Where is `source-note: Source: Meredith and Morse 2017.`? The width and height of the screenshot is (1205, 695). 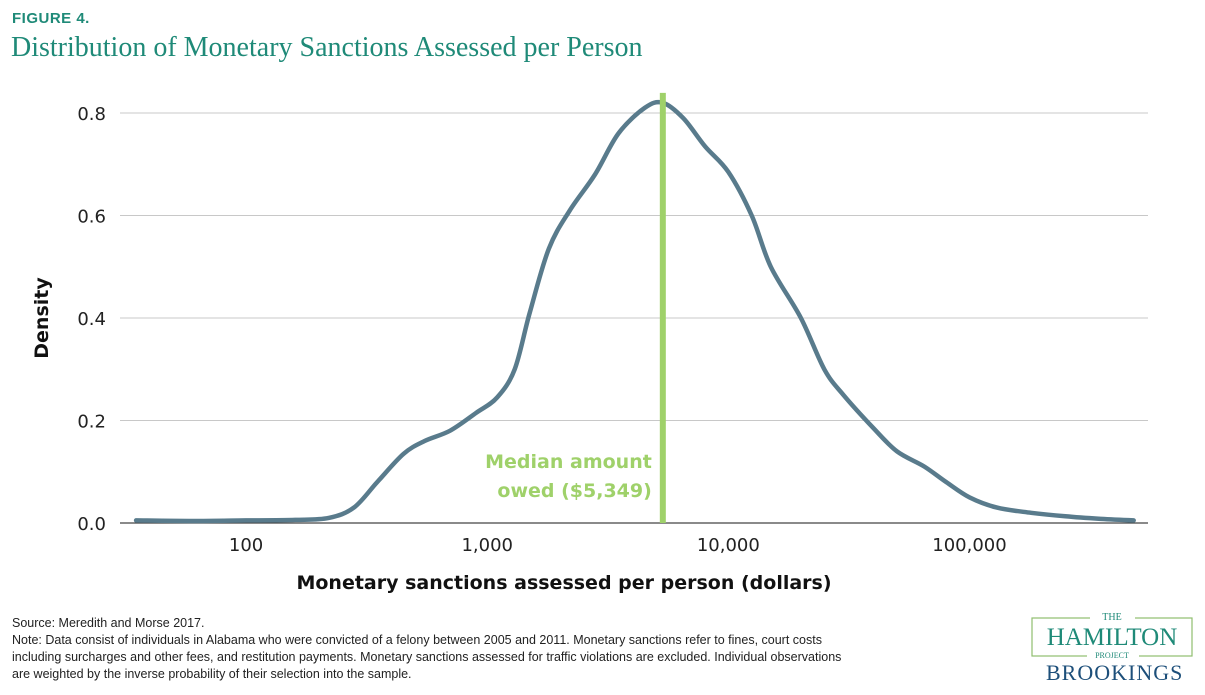
source-note: Source: Meredith and Morse 2017. is located at coordinates (108, 623).